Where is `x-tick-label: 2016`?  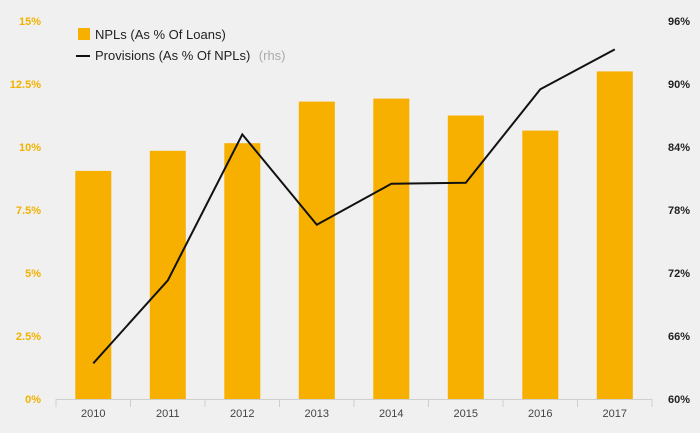 x-tick-label: 2016 is located at coordinates (540, 414).